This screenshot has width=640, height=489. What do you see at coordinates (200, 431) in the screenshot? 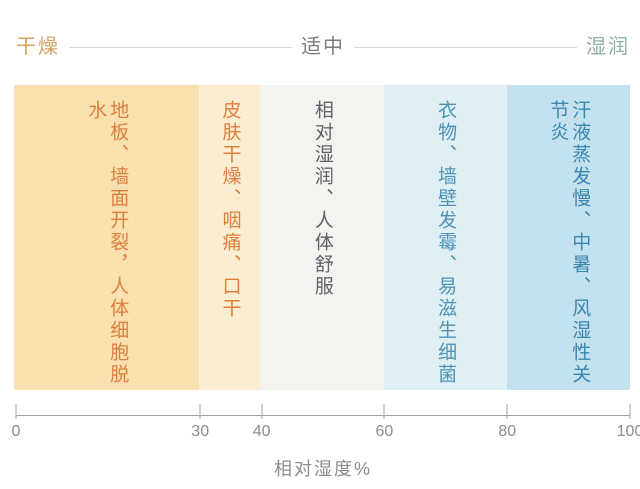
I see `x-tick-label-30: 30` at bounding box center [200, 431].